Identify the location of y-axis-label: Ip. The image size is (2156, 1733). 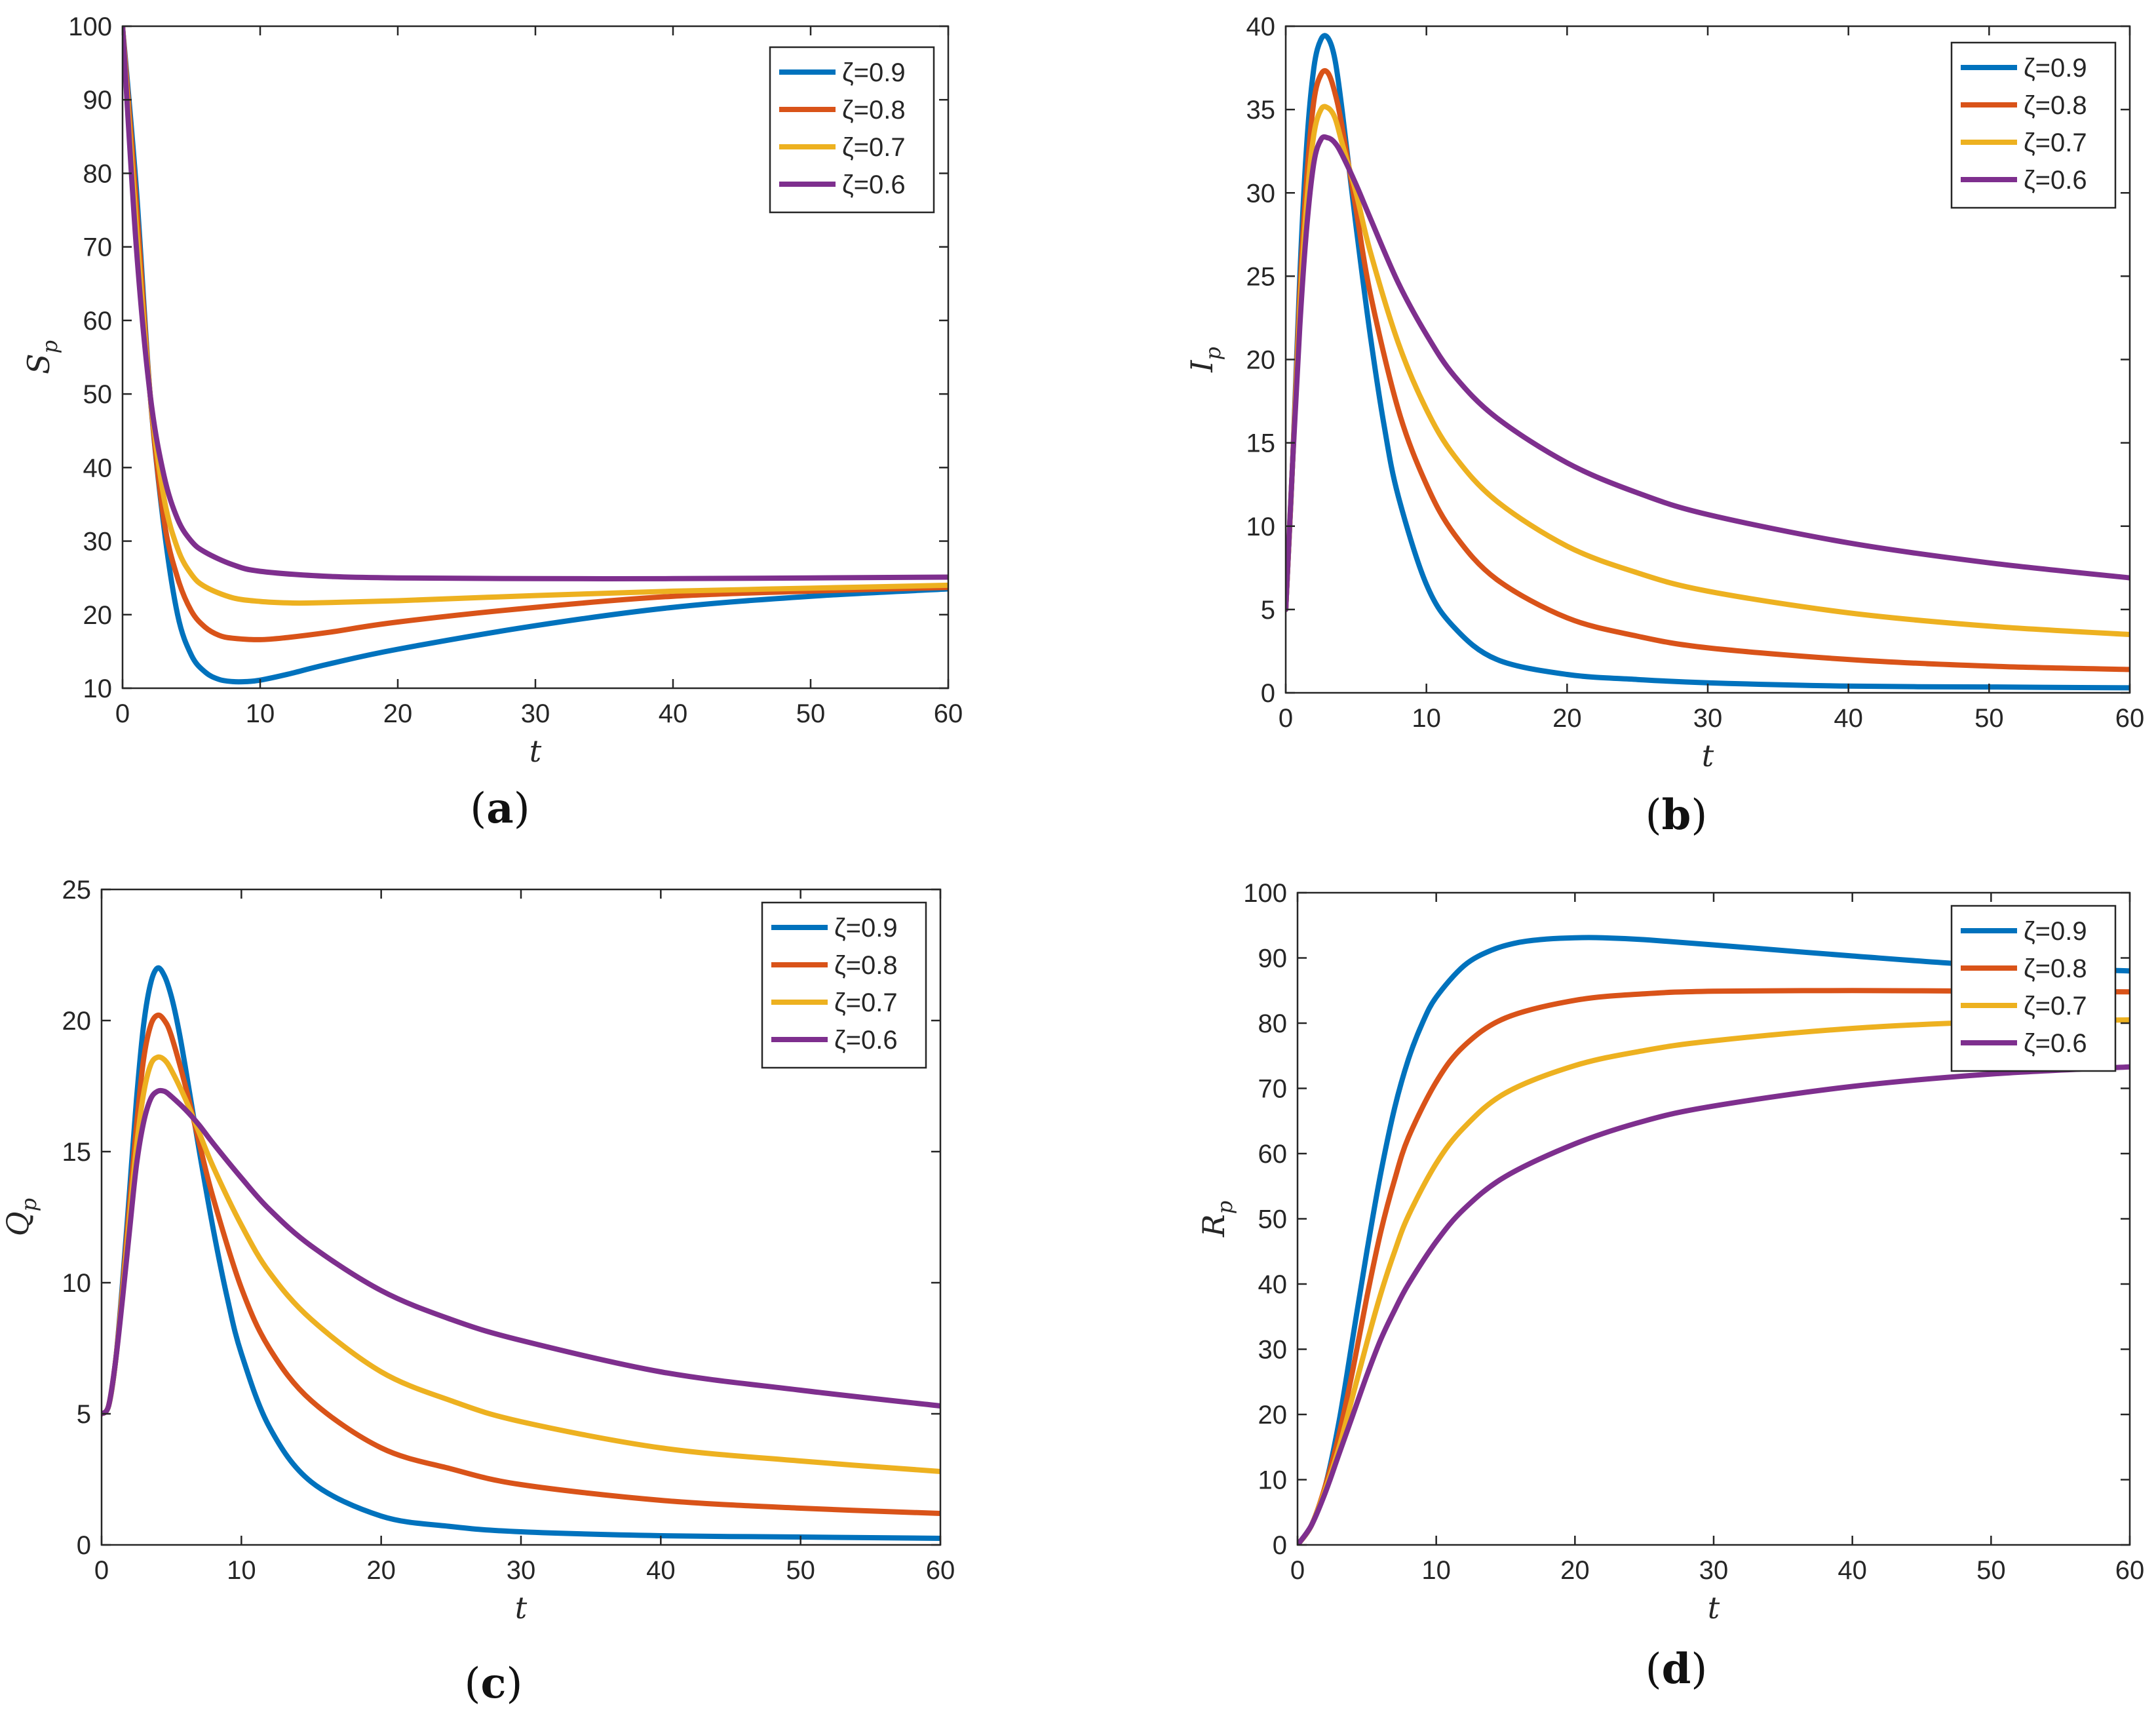
(1204, 360).